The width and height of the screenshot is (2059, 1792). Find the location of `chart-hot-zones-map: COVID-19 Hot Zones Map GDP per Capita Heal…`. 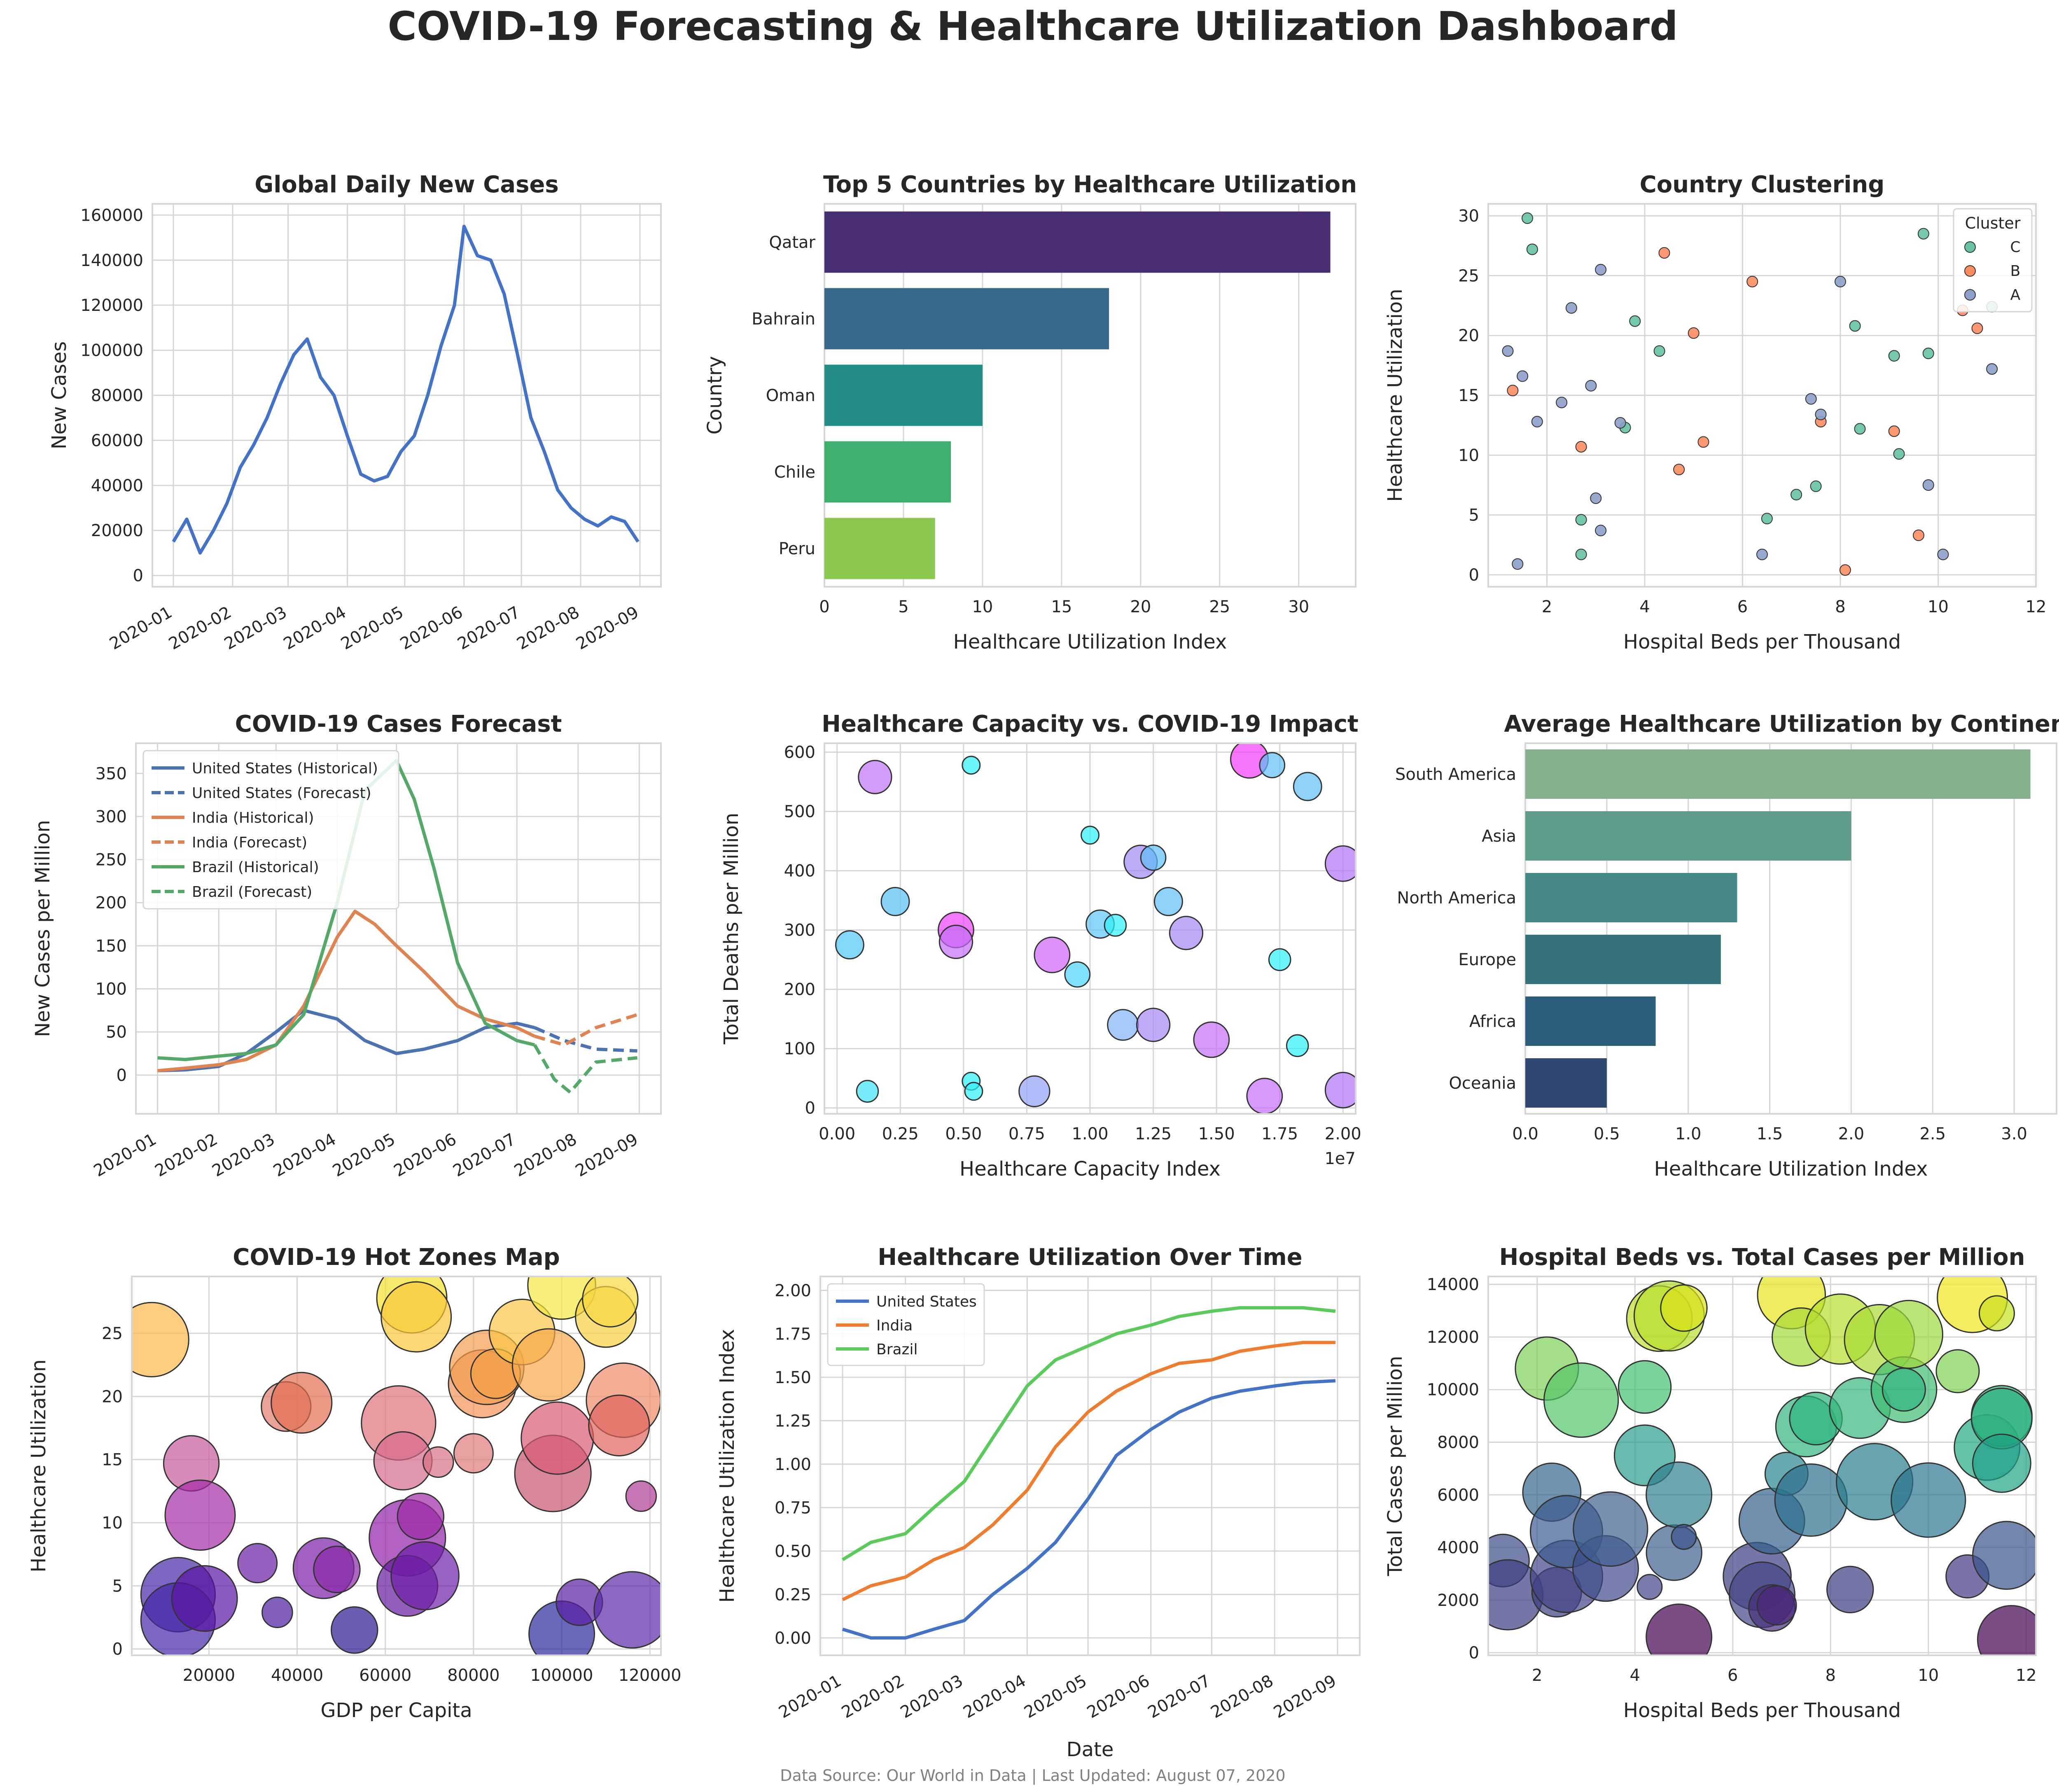

chart-hot-zones-map: COVID-19 Hot Zones Map GDP per Capita Heal… is located at coordinates (354, 1483).